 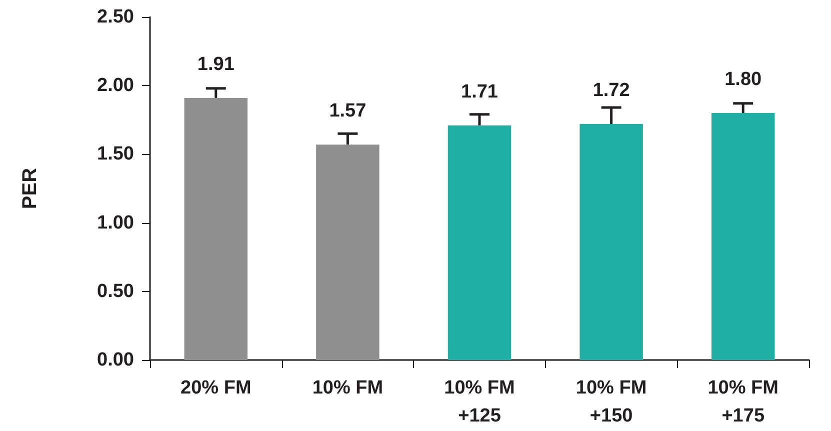 What do you see at coordinates (115, 154) in the screenshot?
I see `y-tick-label: 1.50` at bounding box center [115, 154].